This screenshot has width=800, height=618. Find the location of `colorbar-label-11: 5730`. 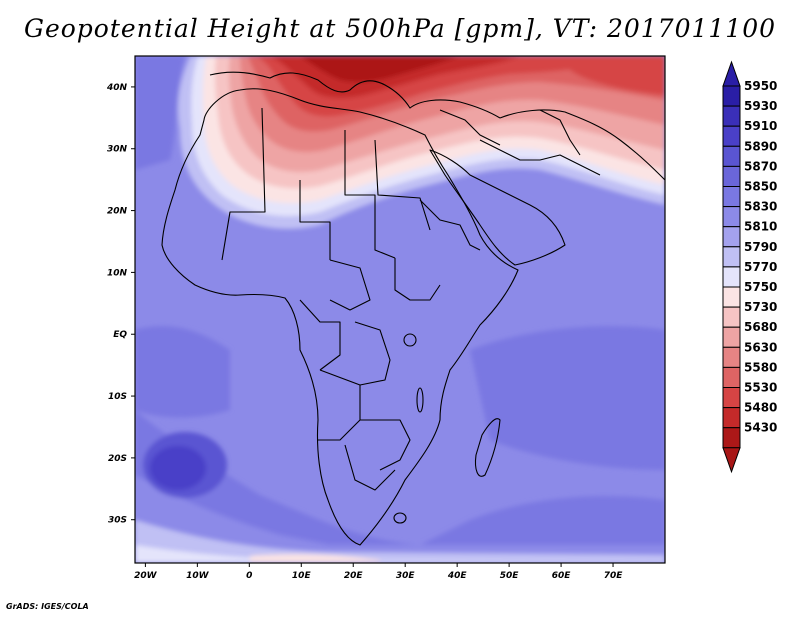

colorbar-label-11: 5730 is located at coordinates (760, 307).